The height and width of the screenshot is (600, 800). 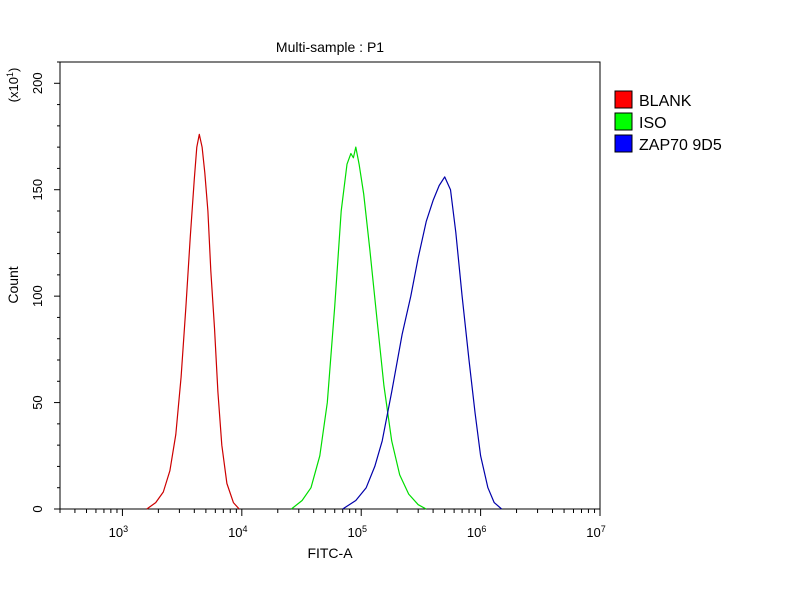 I want to click on series-line-zap70-9d5, so click(x=422, y=343).